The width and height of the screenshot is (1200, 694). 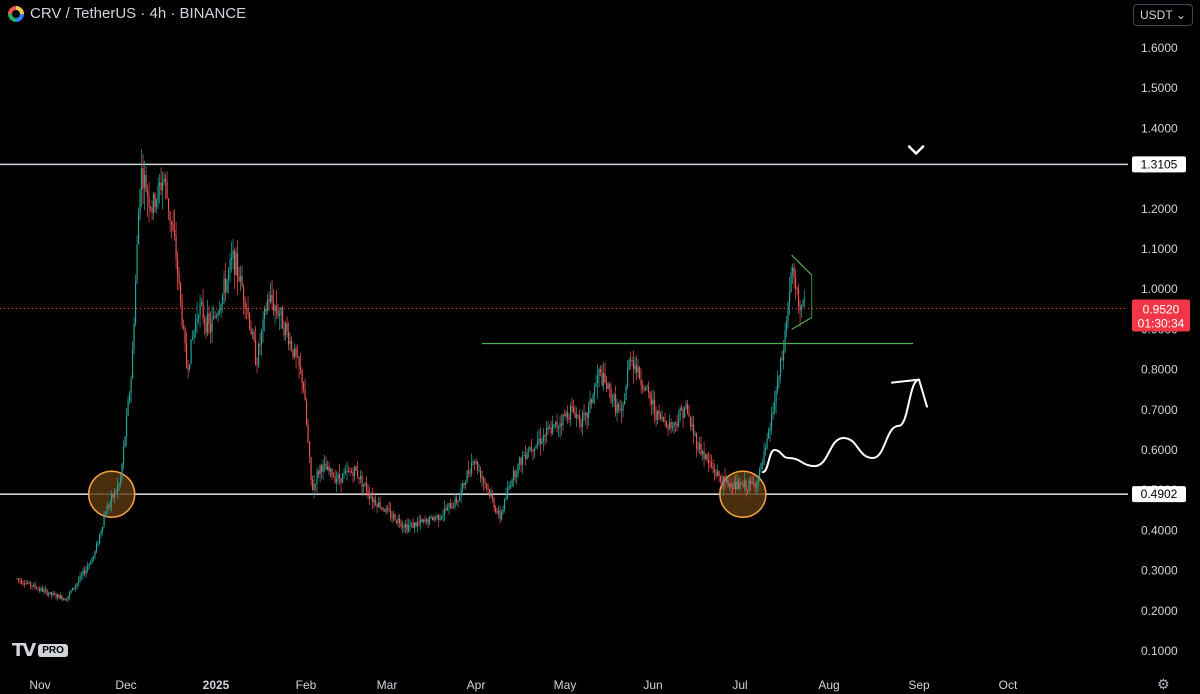 What do you see at coordinates (739, 685) in the screenshot?
I see `x-tick-label: Jul` at bounding box center [739, 685].